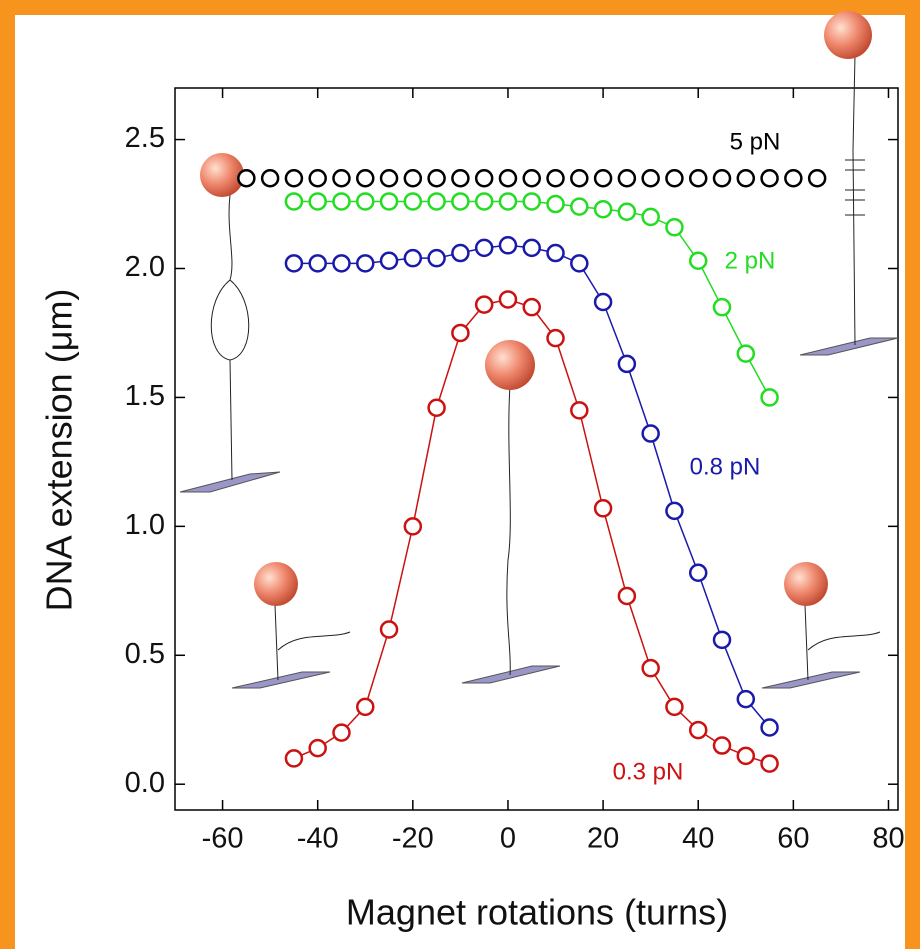 The height and width of the screenshot is (949, 920). Describe the element at coordinates (793, 839) in the screenshot. I see `x-tick-label: 60` at that location.